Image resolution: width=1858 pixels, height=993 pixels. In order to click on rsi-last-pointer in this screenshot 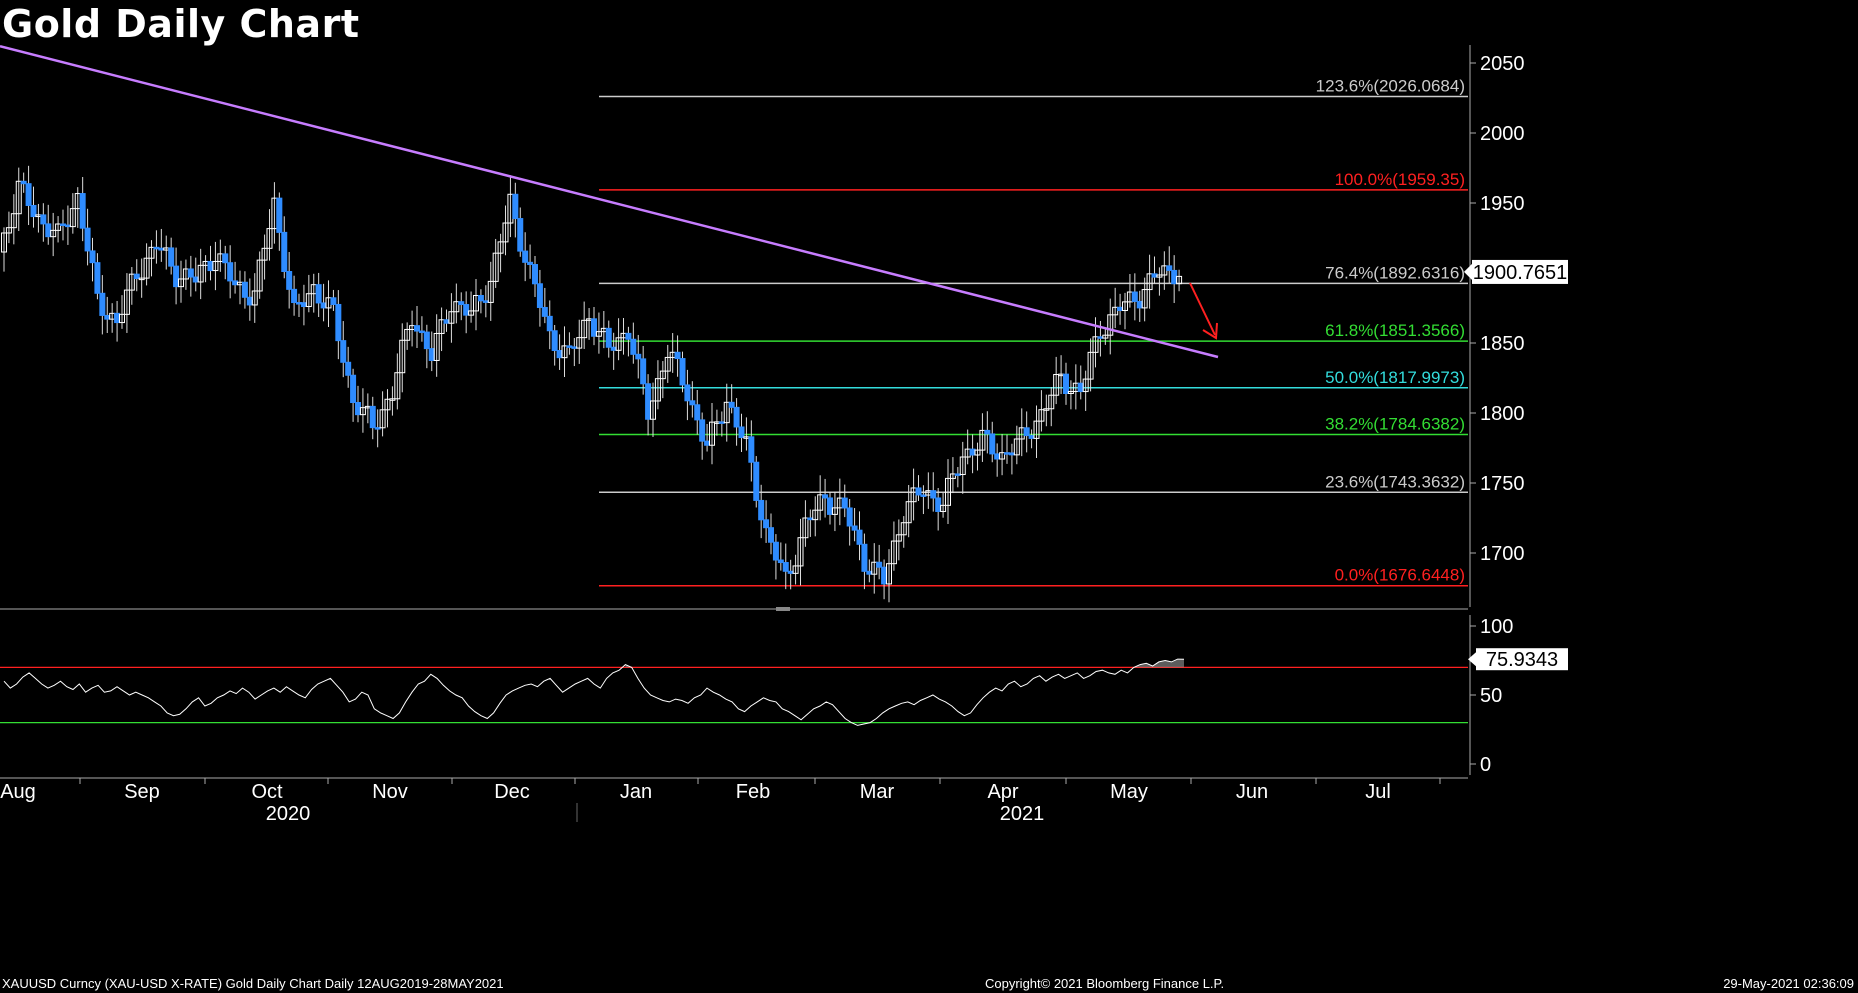, I will do `click(1472, 659)`.